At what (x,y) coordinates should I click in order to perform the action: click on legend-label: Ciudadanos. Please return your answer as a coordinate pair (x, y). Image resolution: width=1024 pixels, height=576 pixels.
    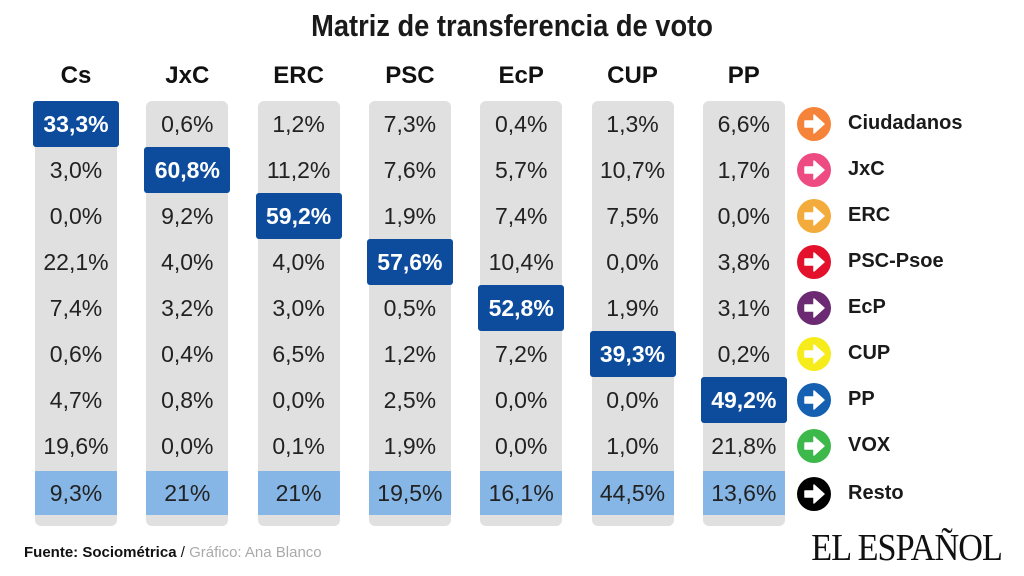
    Looking at the image, I should click on (905, 123).